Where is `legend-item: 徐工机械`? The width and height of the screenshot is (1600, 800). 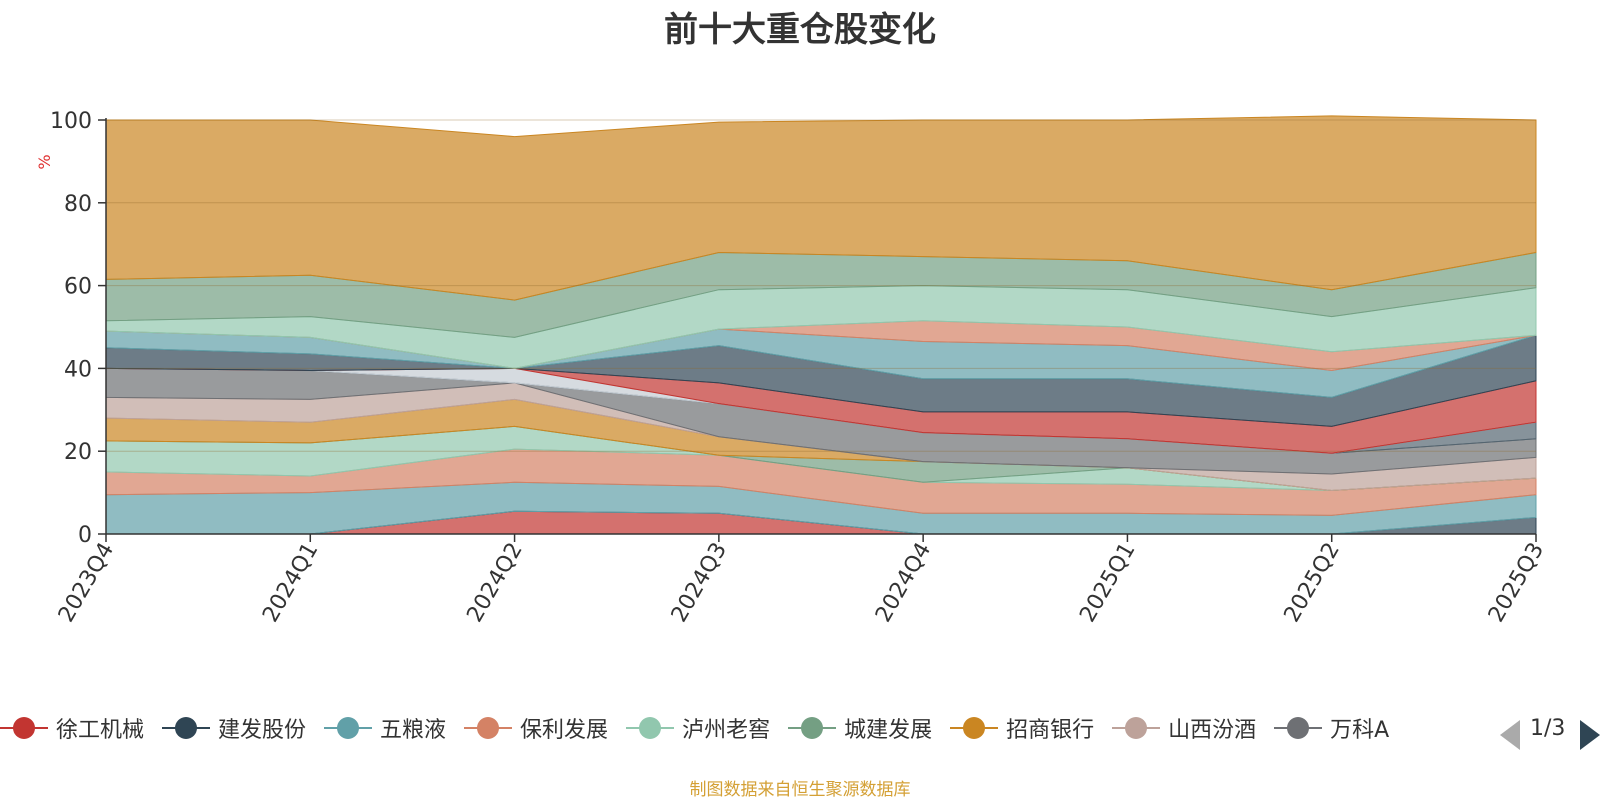 legend-item: 徐工机械 is located at coordinates (72, 728).